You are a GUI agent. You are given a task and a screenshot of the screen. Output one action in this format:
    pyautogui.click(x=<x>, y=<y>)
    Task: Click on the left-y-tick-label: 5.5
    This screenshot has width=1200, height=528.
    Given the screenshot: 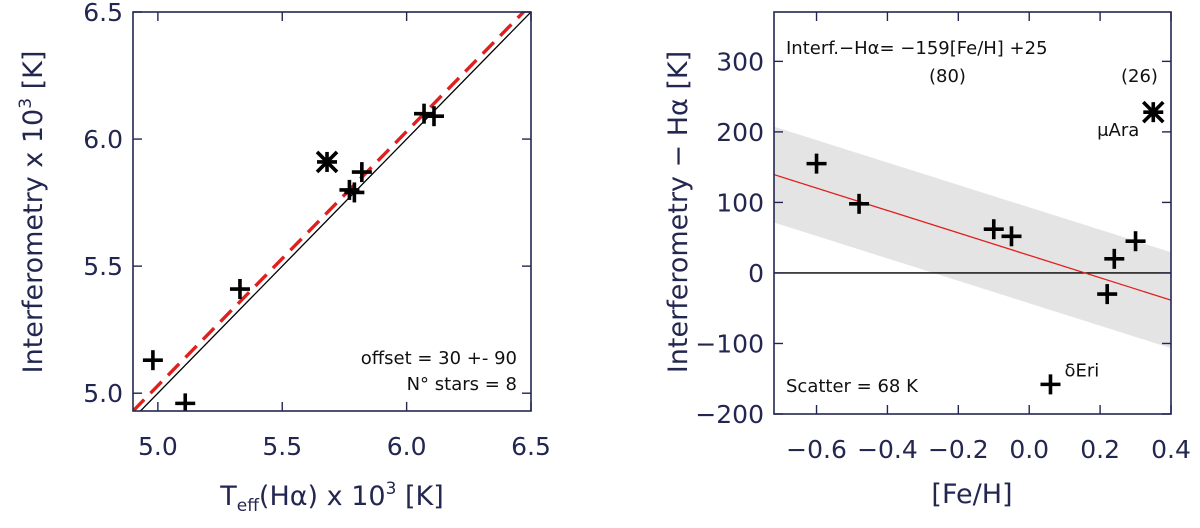 What is the action you would take?
    pyautogui.click(x=103, y=266)
    